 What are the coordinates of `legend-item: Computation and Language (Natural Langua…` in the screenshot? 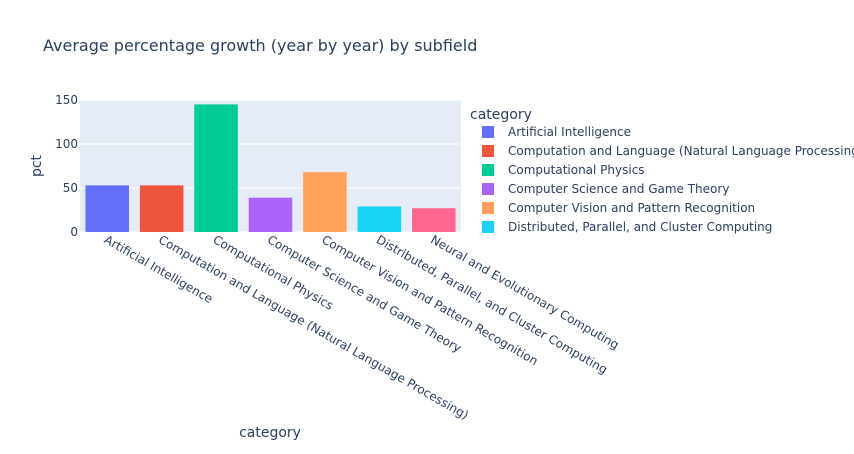 It's located at (668, 151).